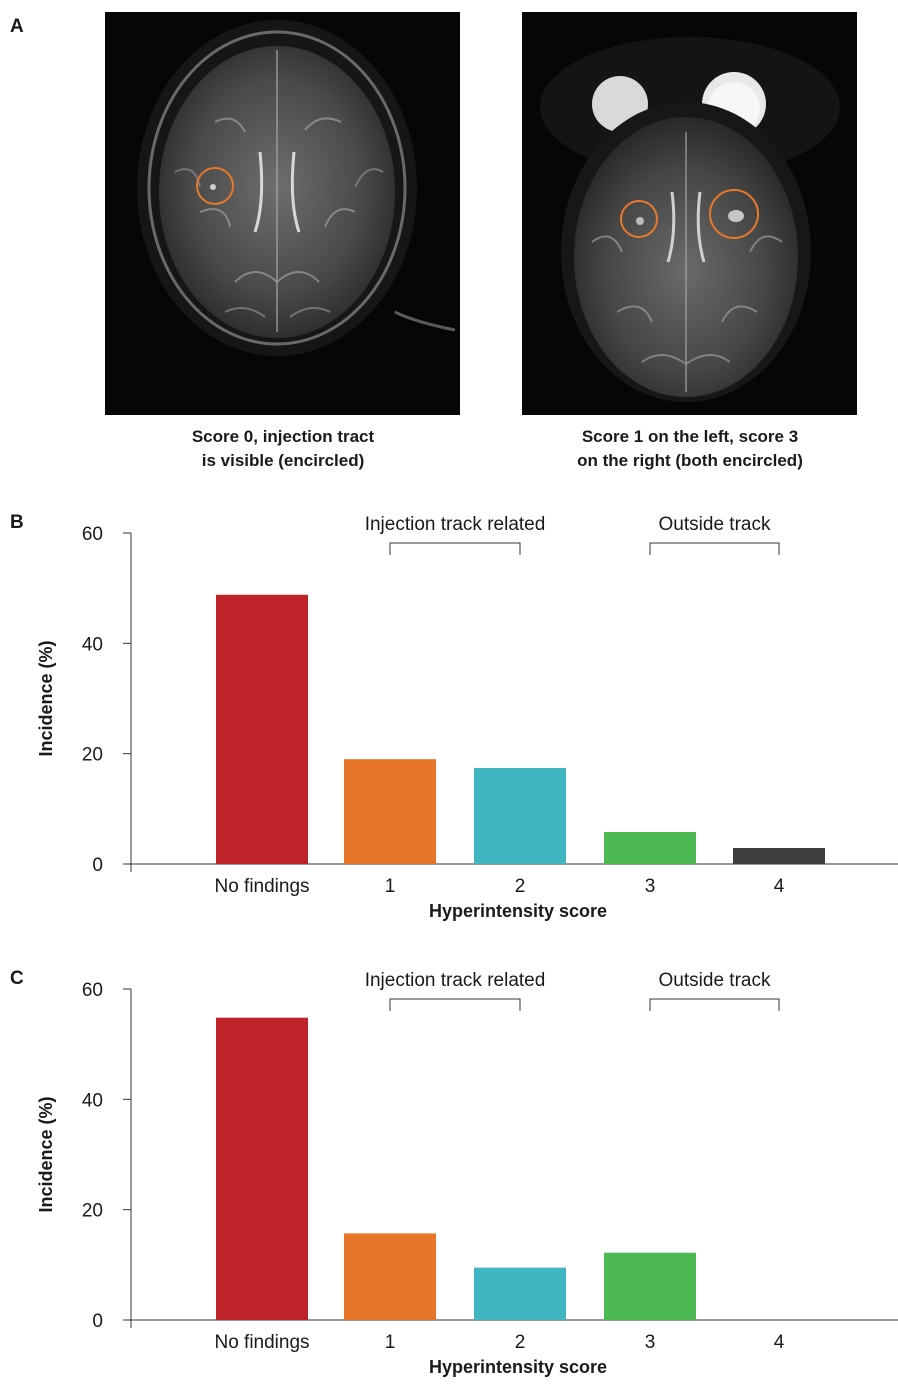 Image resolution: width=898 pixels, height=1385 pixels. What do you see at coordinates (283, 436) in the screenshot?
I see `caption-left-line1: Score 0, injection tract` at bounding box center [283, 436].